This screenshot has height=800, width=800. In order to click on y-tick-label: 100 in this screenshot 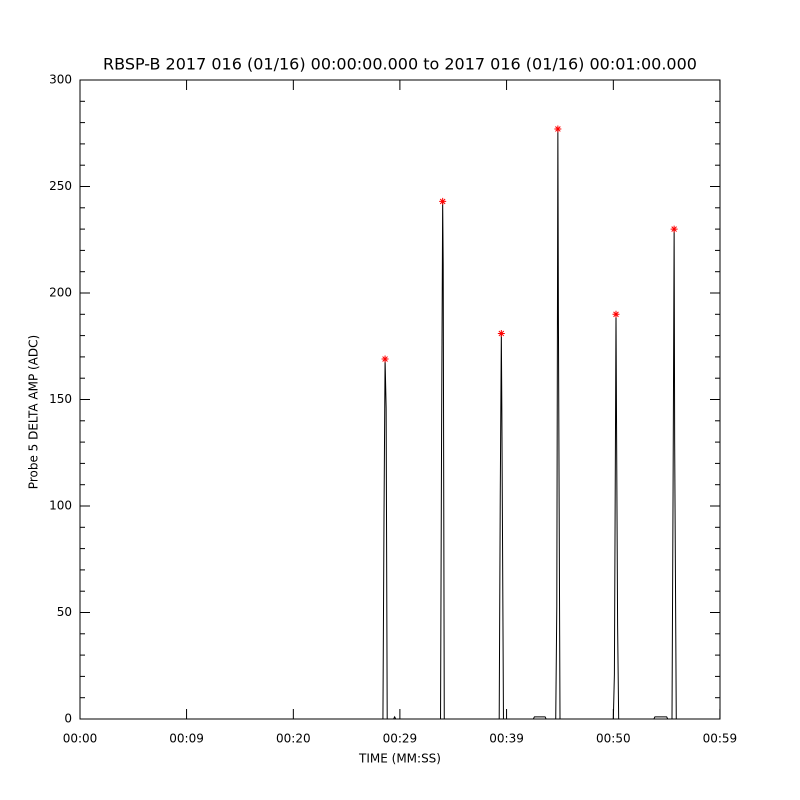, I will do `click(60, 506)`.